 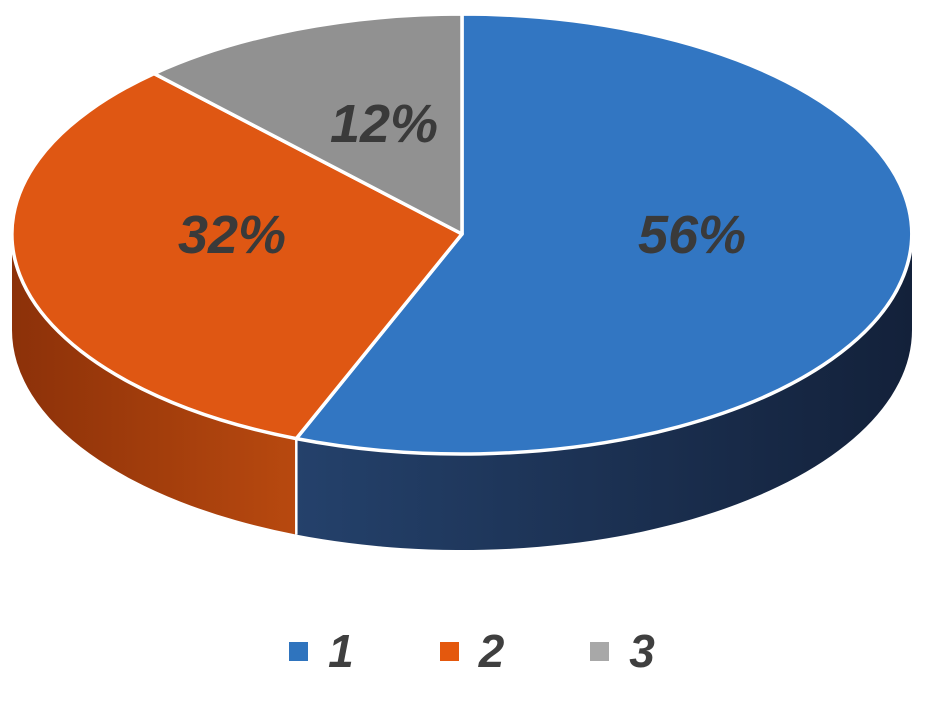 I want to click on data-label-2: 32%, so click(x=232, y=235).